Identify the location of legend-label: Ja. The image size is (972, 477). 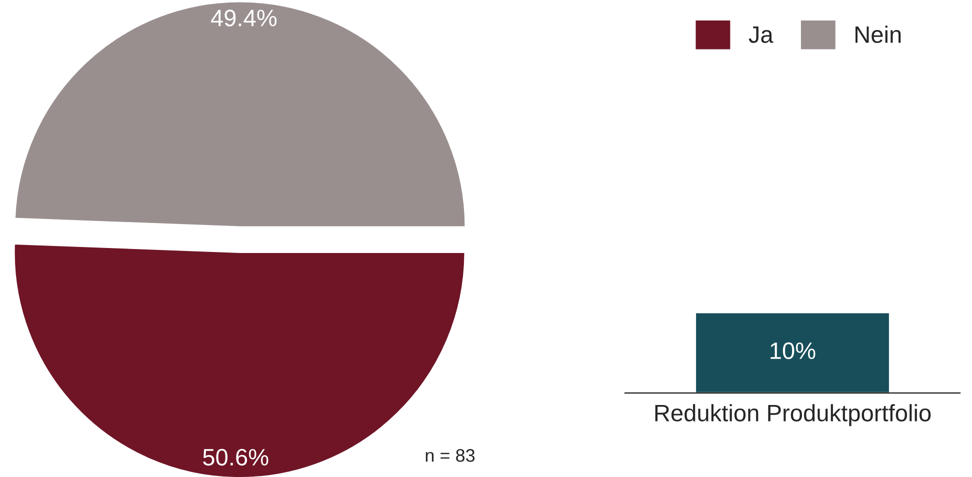
(761, 34).